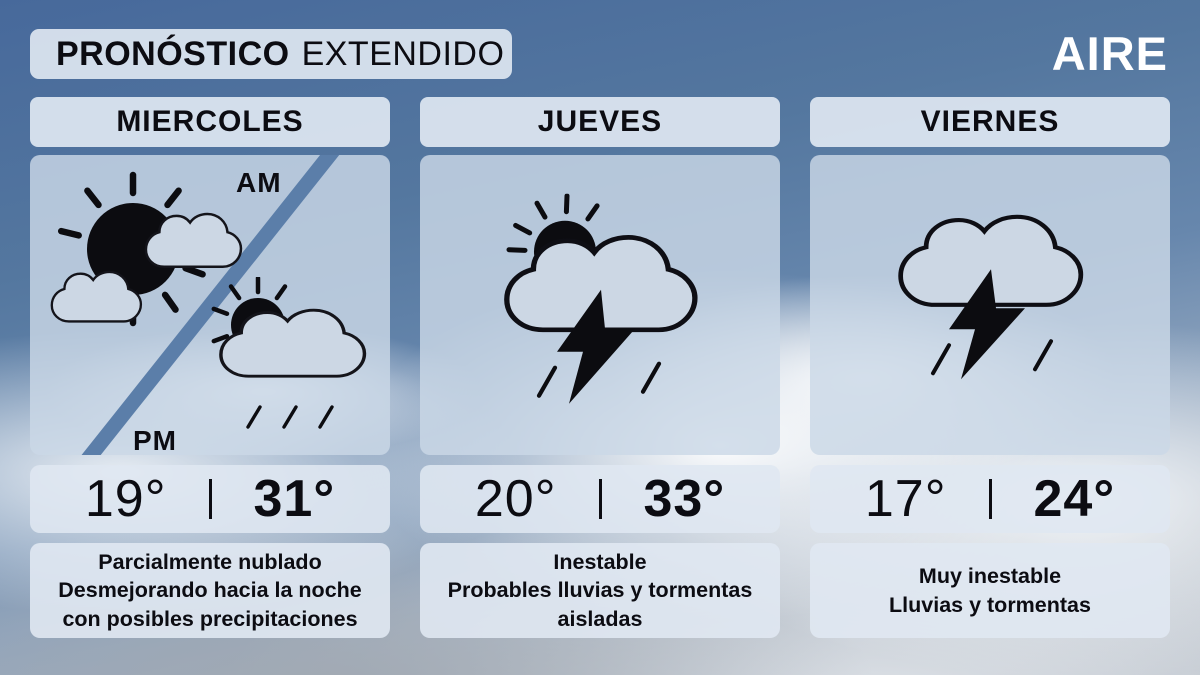 This screenshot has width=1200, height=675. What do you see at coordinates (289, 353) in the screenshot?
I see `sun-behind-rain-cloud-icon` at bounding box center [289, 353].